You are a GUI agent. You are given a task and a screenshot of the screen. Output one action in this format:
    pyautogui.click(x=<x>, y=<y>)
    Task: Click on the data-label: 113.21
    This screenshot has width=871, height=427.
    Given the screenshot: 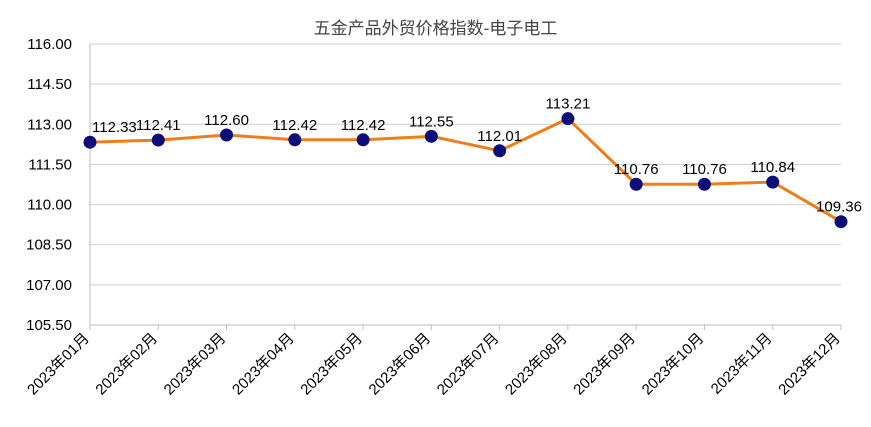 What is the action you would take?
    pyautogui.click(x=568, y=104)
    